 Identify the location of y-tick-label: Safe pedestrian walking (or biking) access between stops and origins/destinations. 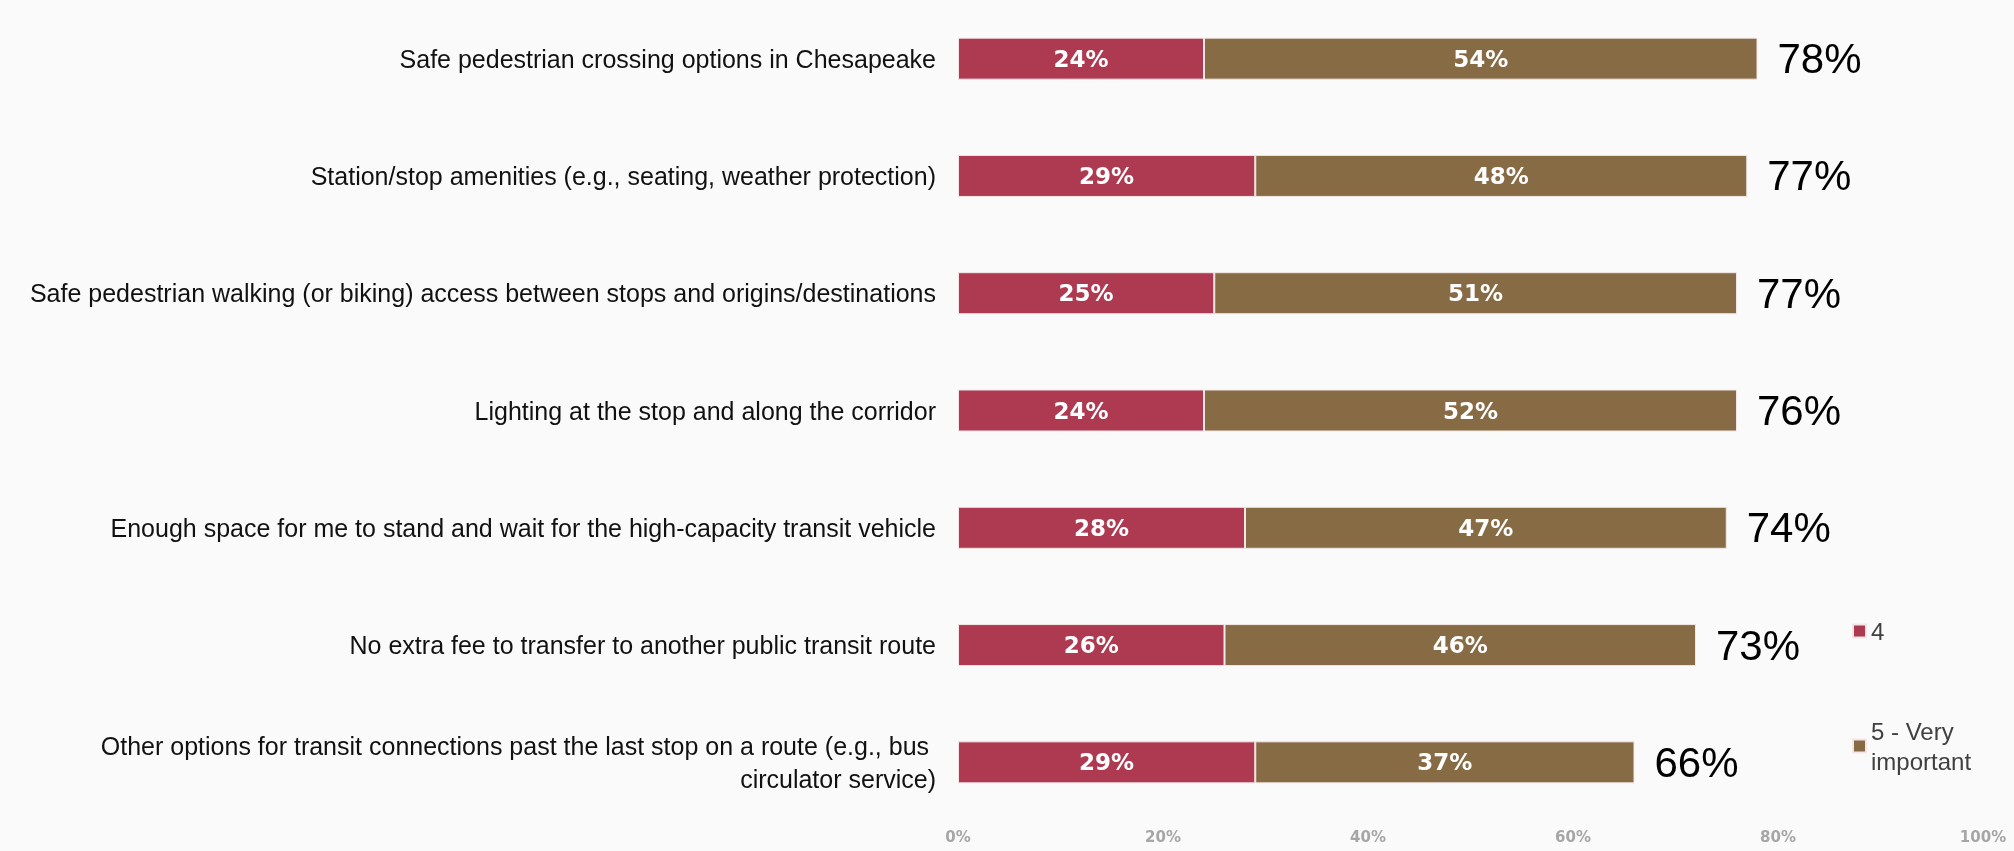
(482, 293).